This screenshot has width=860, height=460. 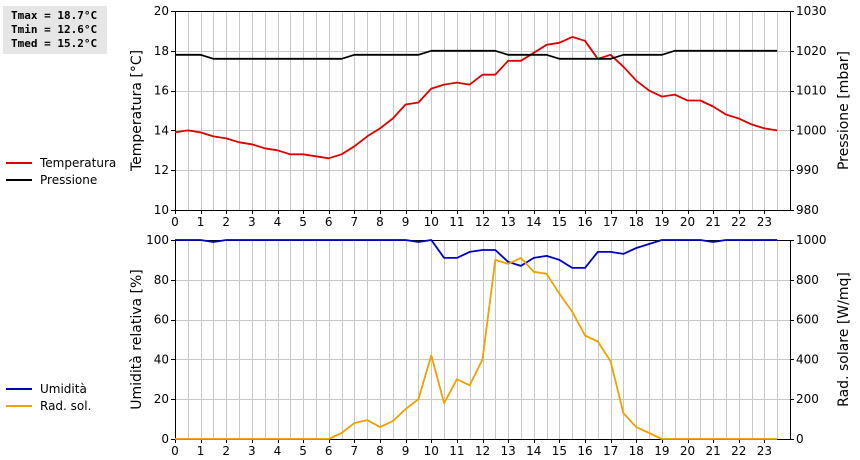 What do you see at coordinates (476, 254) in the screenshot?
I see `series-line-umidita` at bounding box center [476, 254].